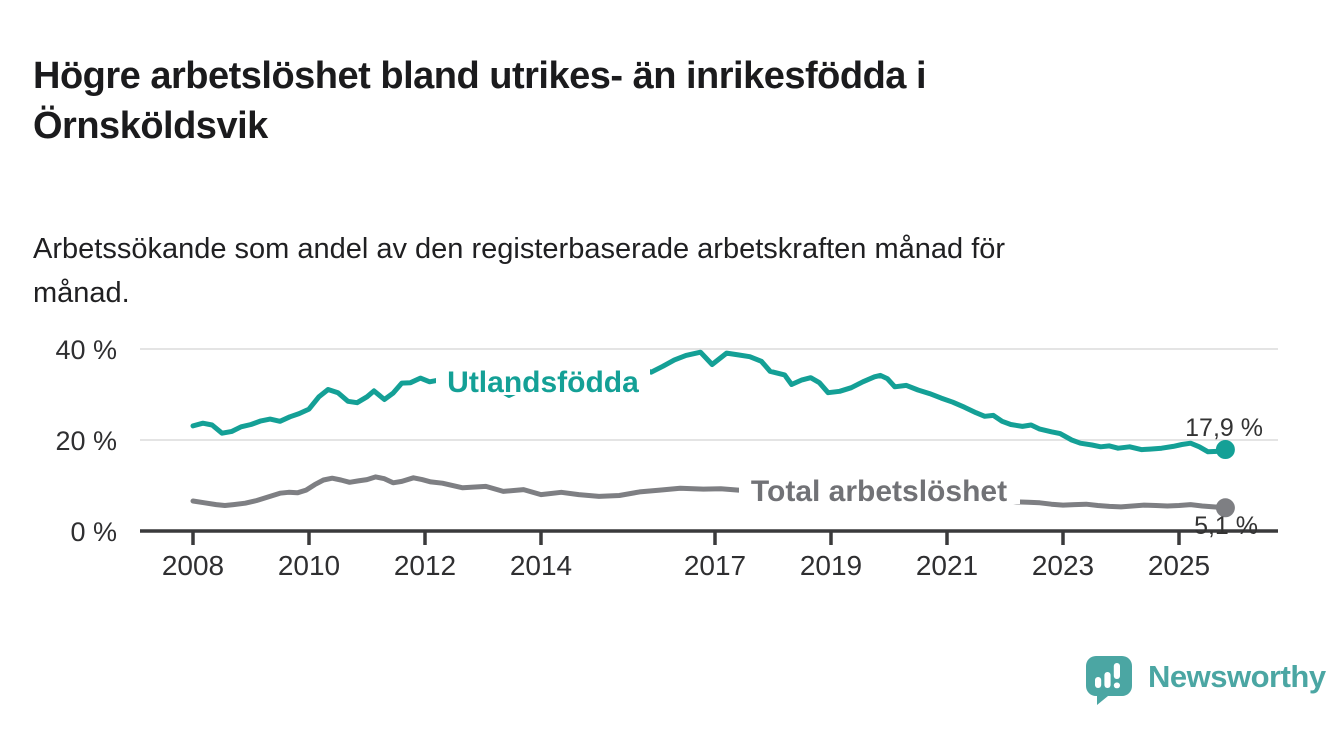 The image size is (1340, 734). I want to click on newsworthy-logo: Newsworthy, so click(1205, 680).